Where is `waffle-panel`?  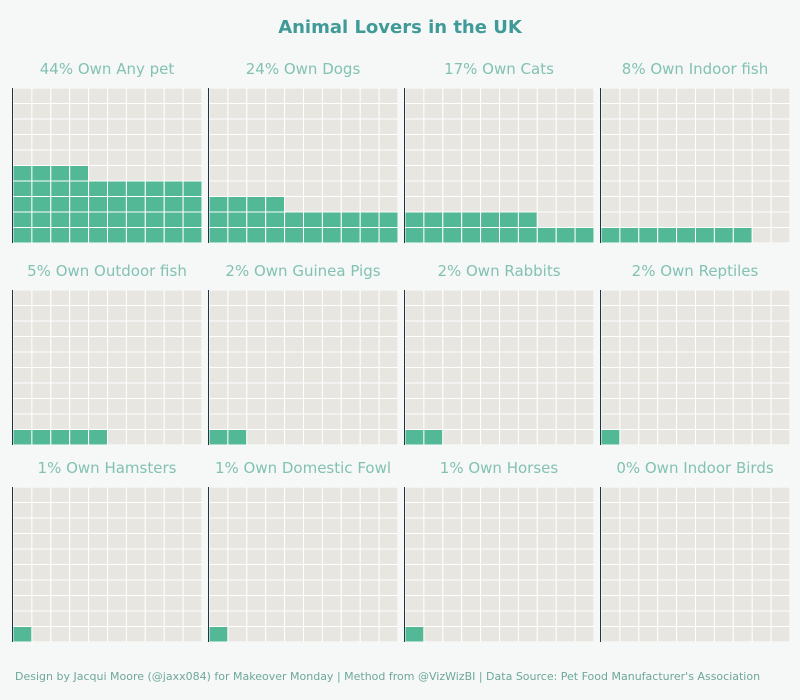
waffle-panel is located at coordinates (303, 367).